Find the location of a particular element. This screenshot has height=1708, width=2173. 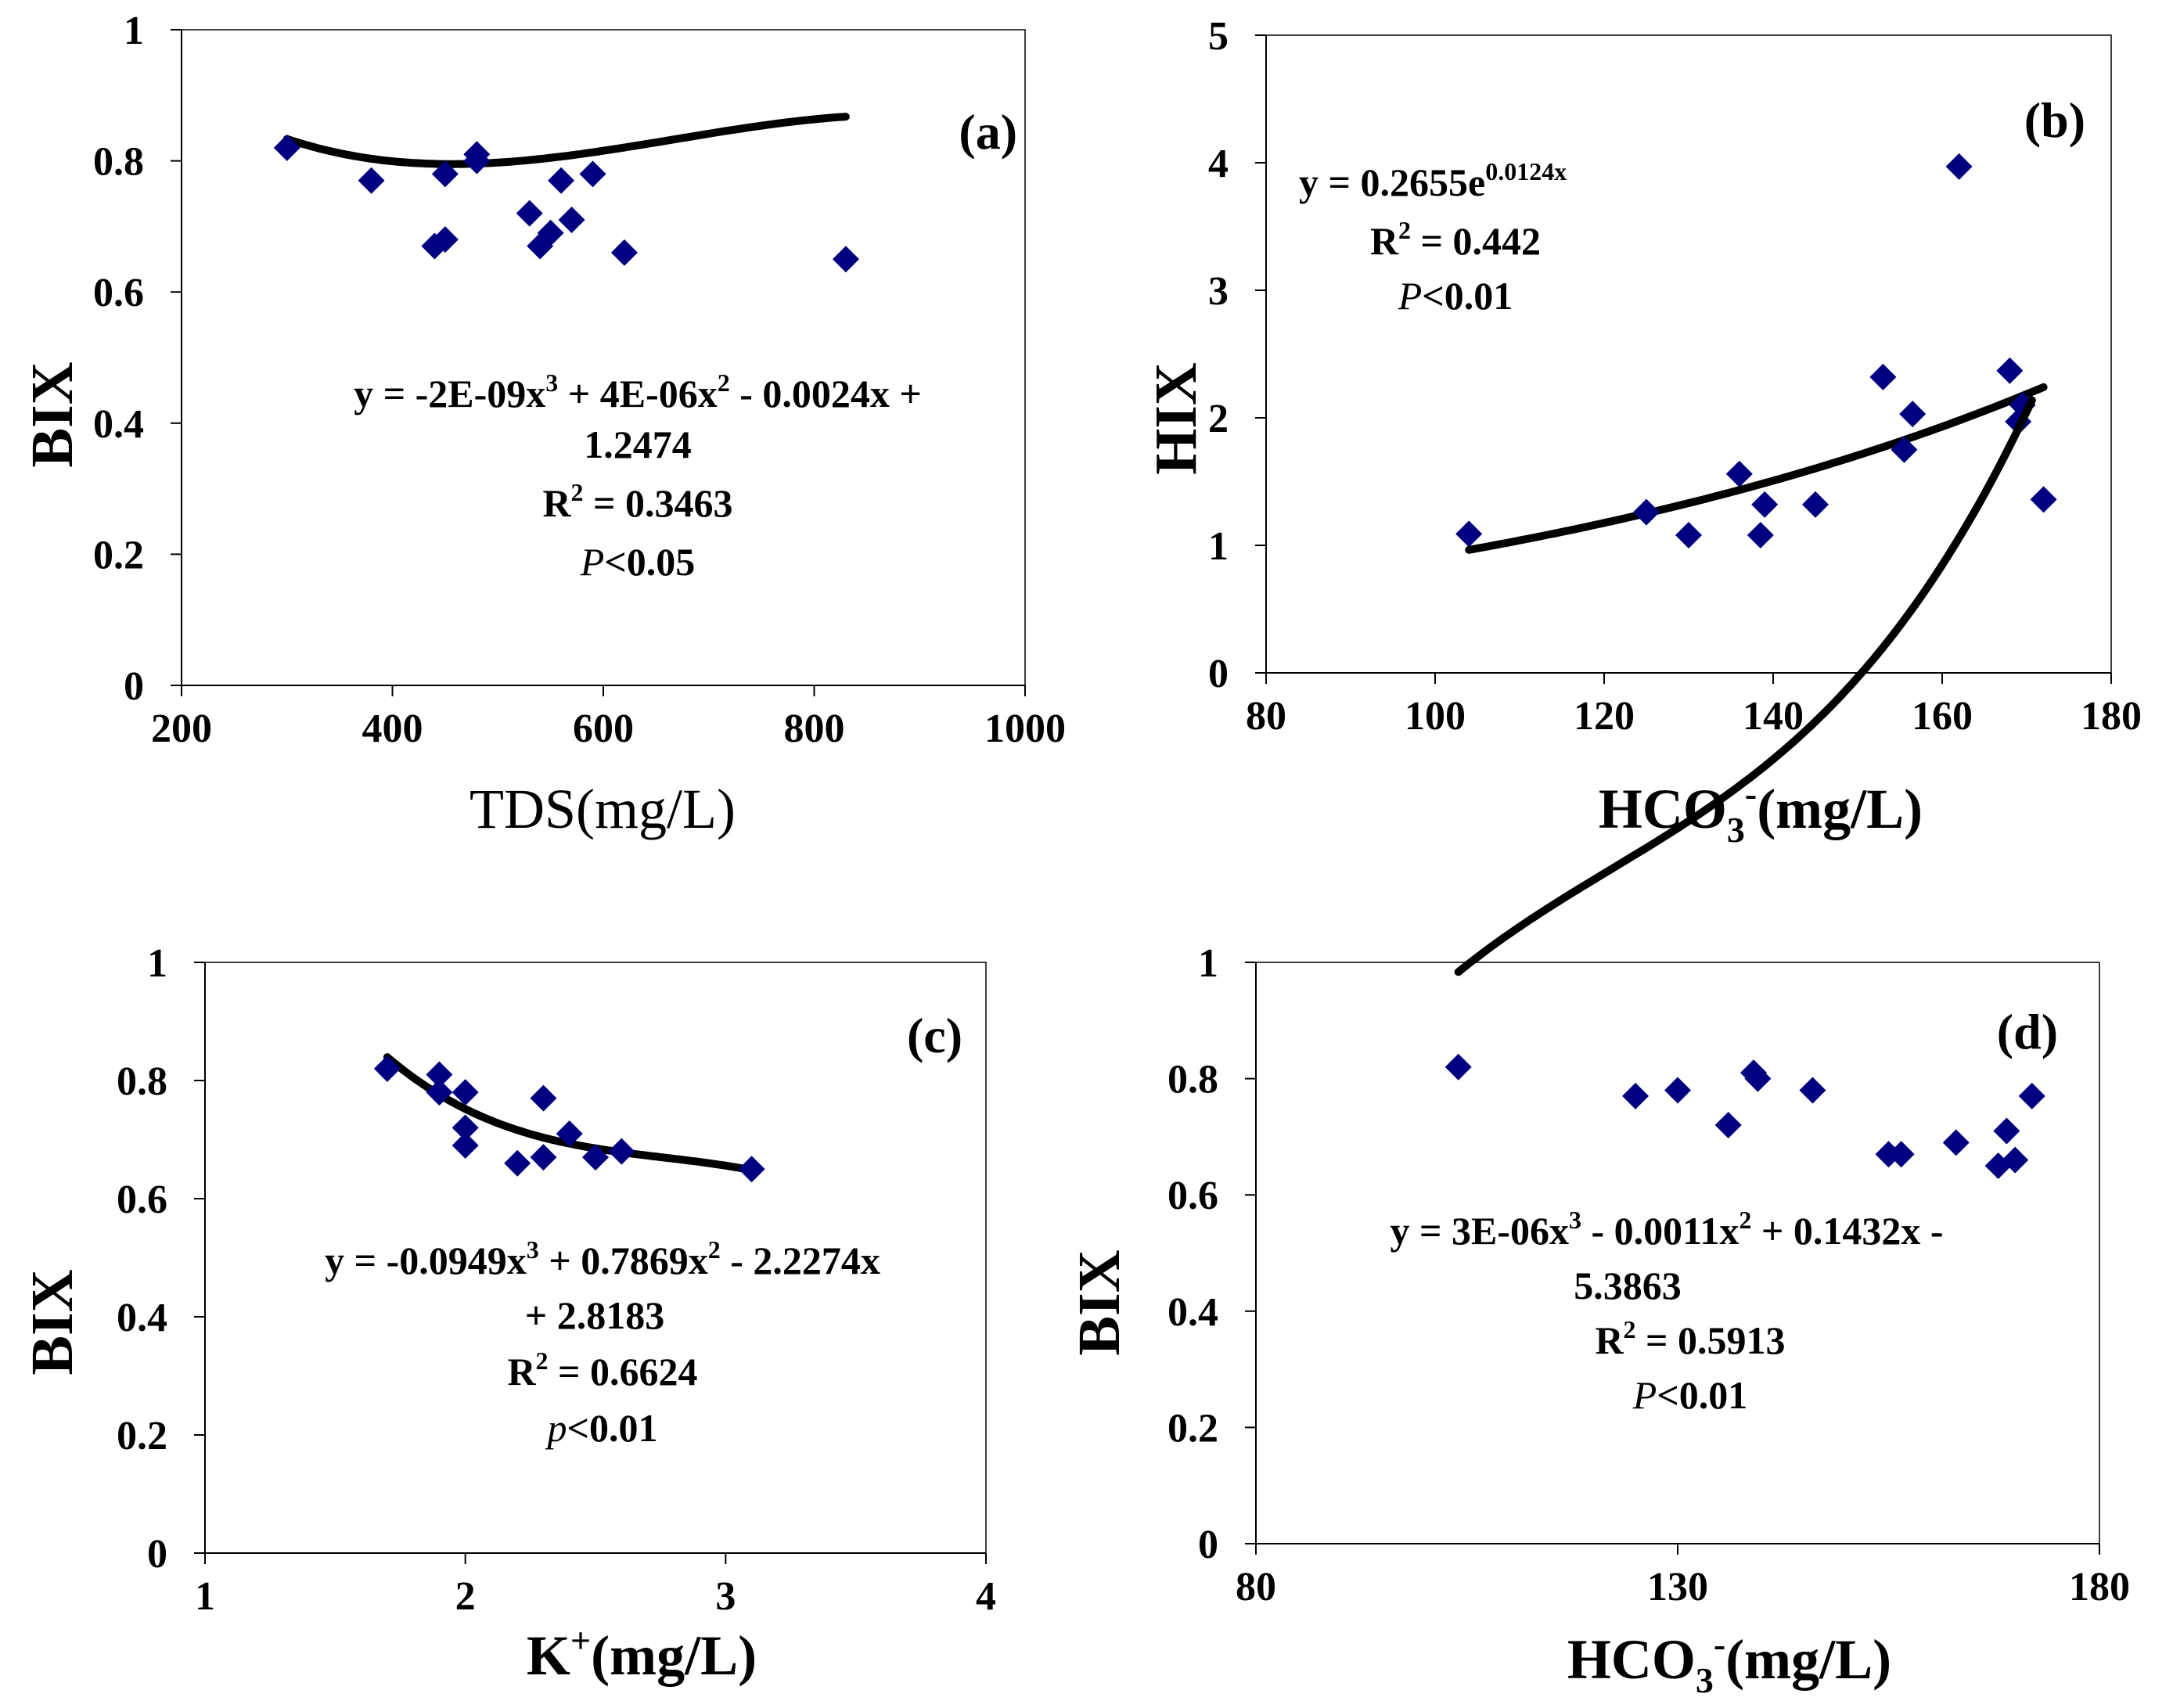

y-tick-label: 3 is located at coordinates (1218, 291).